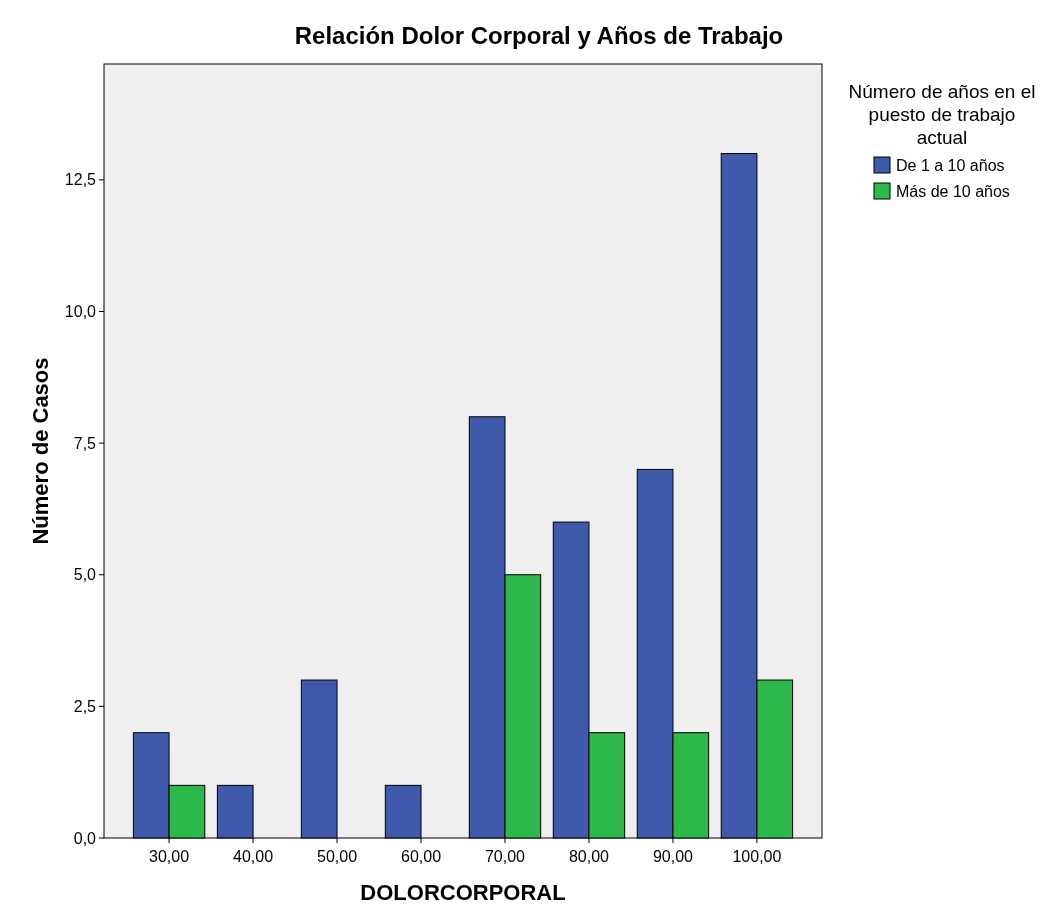 This screenshot has width=1064, height=909. I want to click on chart-title: Relación Dolor Corporal y Años de Trabajo, so click(539, 35).